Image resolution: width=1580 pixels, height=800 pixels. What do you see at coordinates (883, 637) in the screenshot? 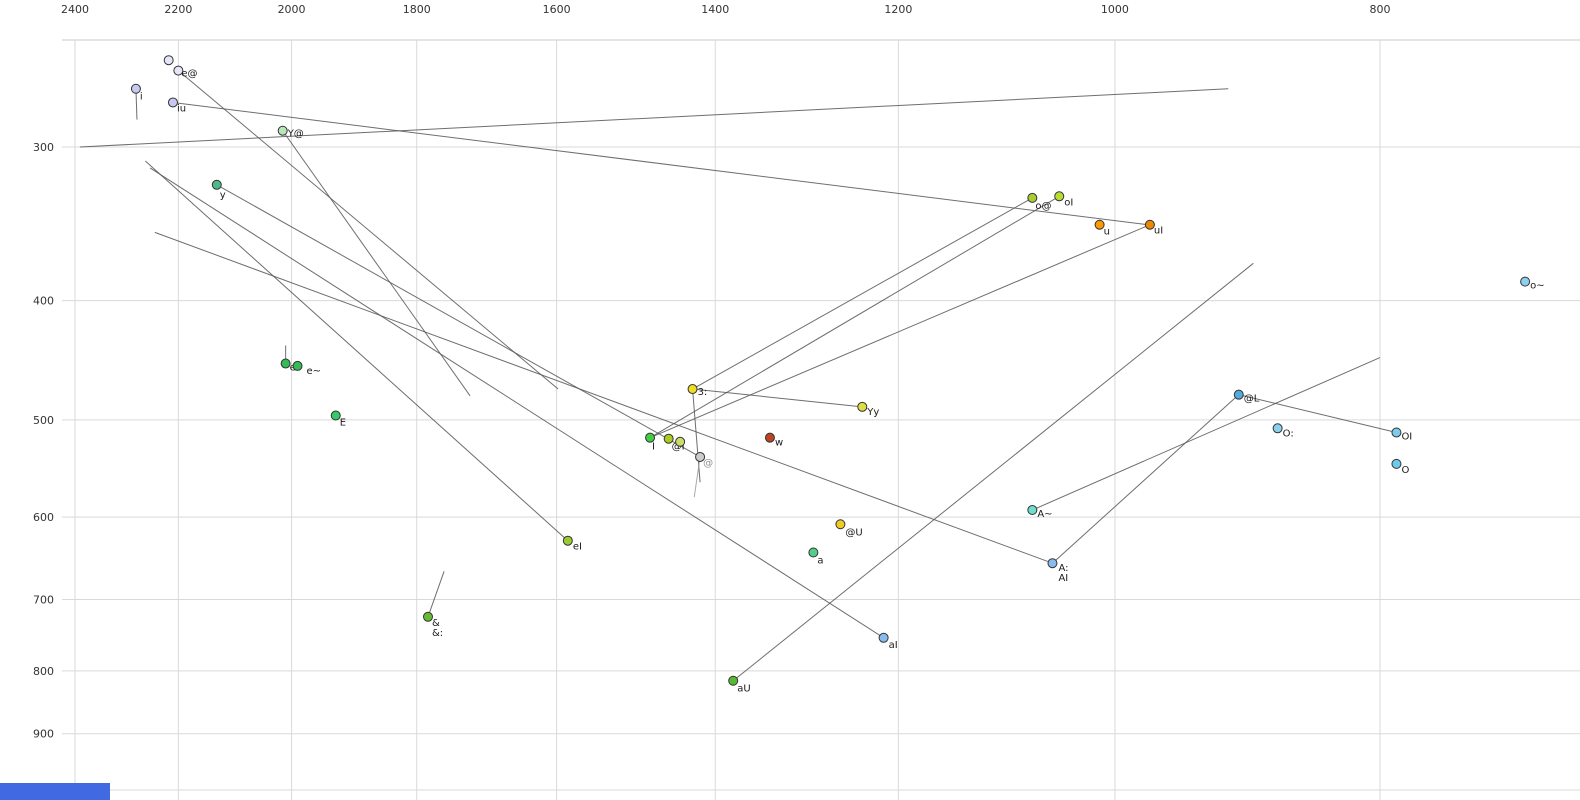
I see `vowel-point-aI` at bounding box center [883, 637].